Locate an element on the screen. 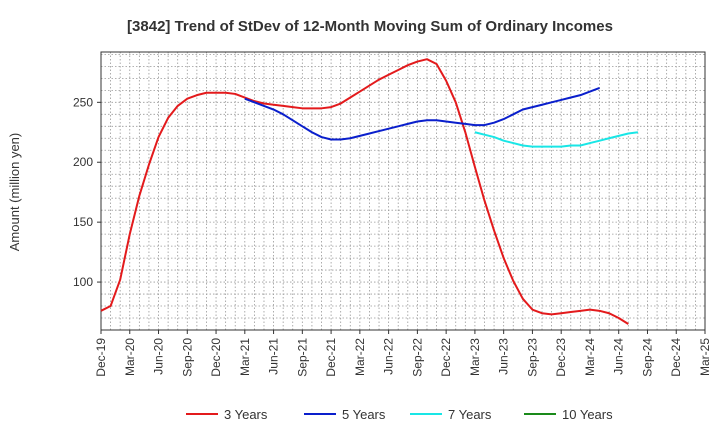  x-tick-label: Mar-24 is located at coordinates (590, 357).